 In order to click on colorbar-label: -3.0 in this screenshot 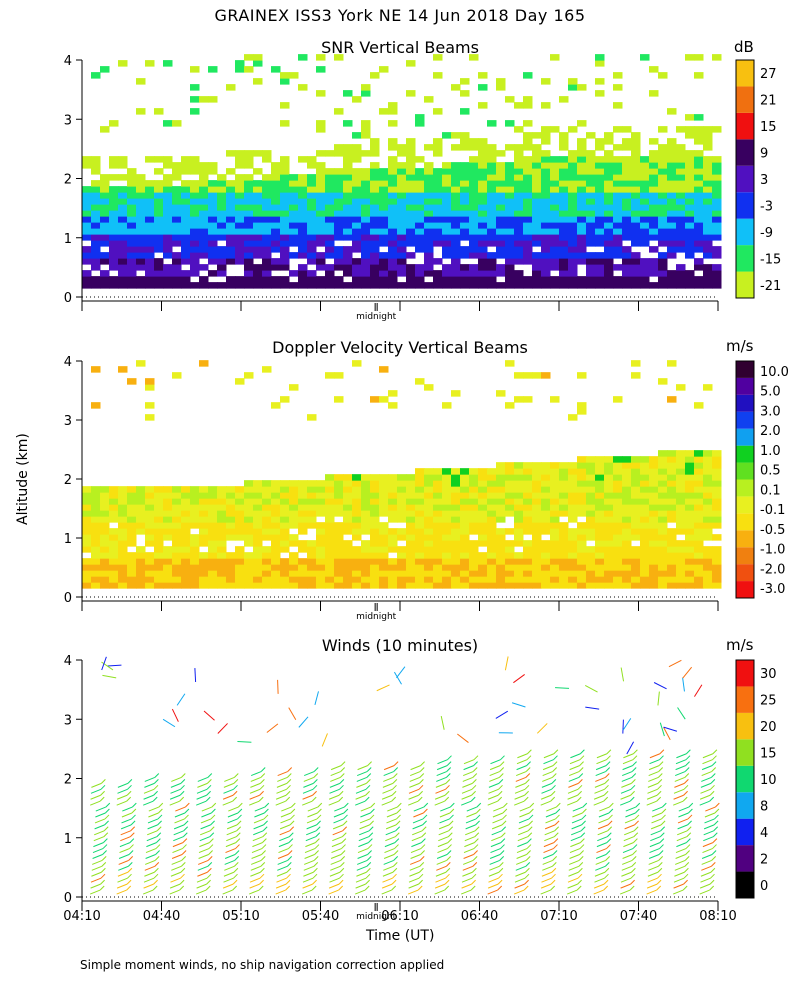, I will do `click(772, 589)`.